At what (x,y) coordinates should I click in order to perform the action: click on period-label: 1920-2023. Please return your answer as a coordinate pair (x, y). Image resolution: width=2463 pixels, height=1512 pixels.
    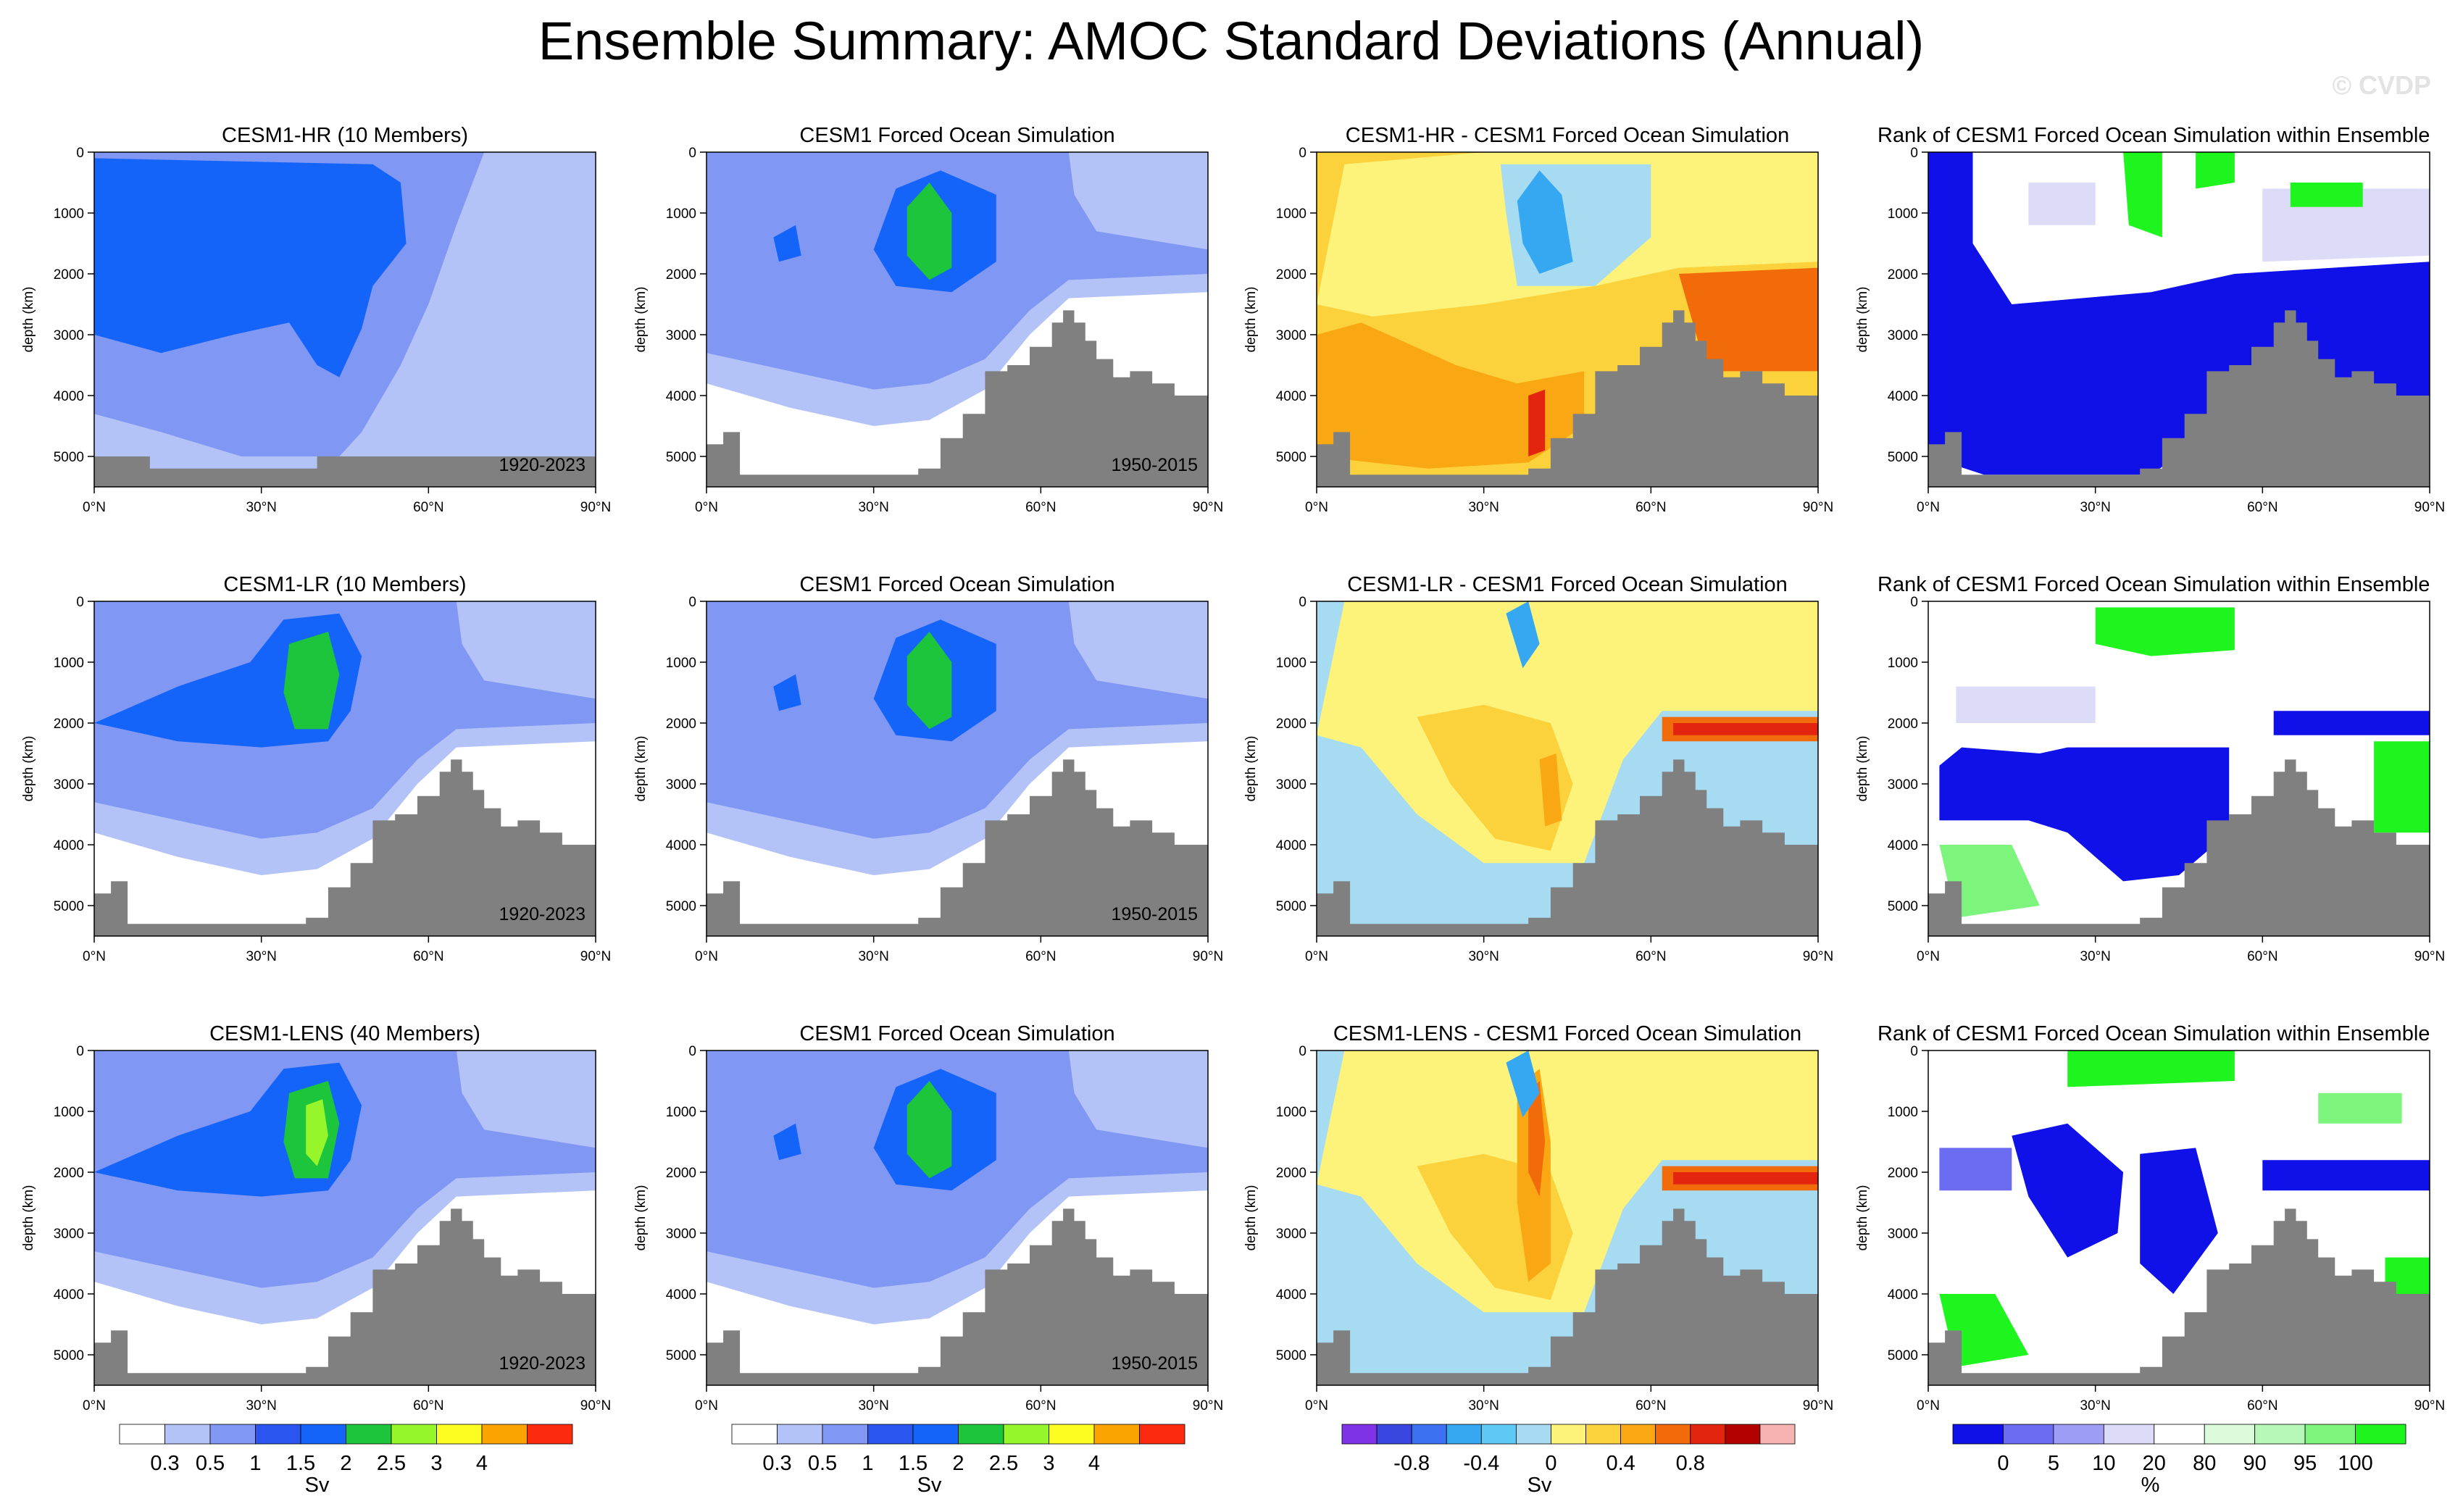
    Looking at the image, I should click on (542, 465).